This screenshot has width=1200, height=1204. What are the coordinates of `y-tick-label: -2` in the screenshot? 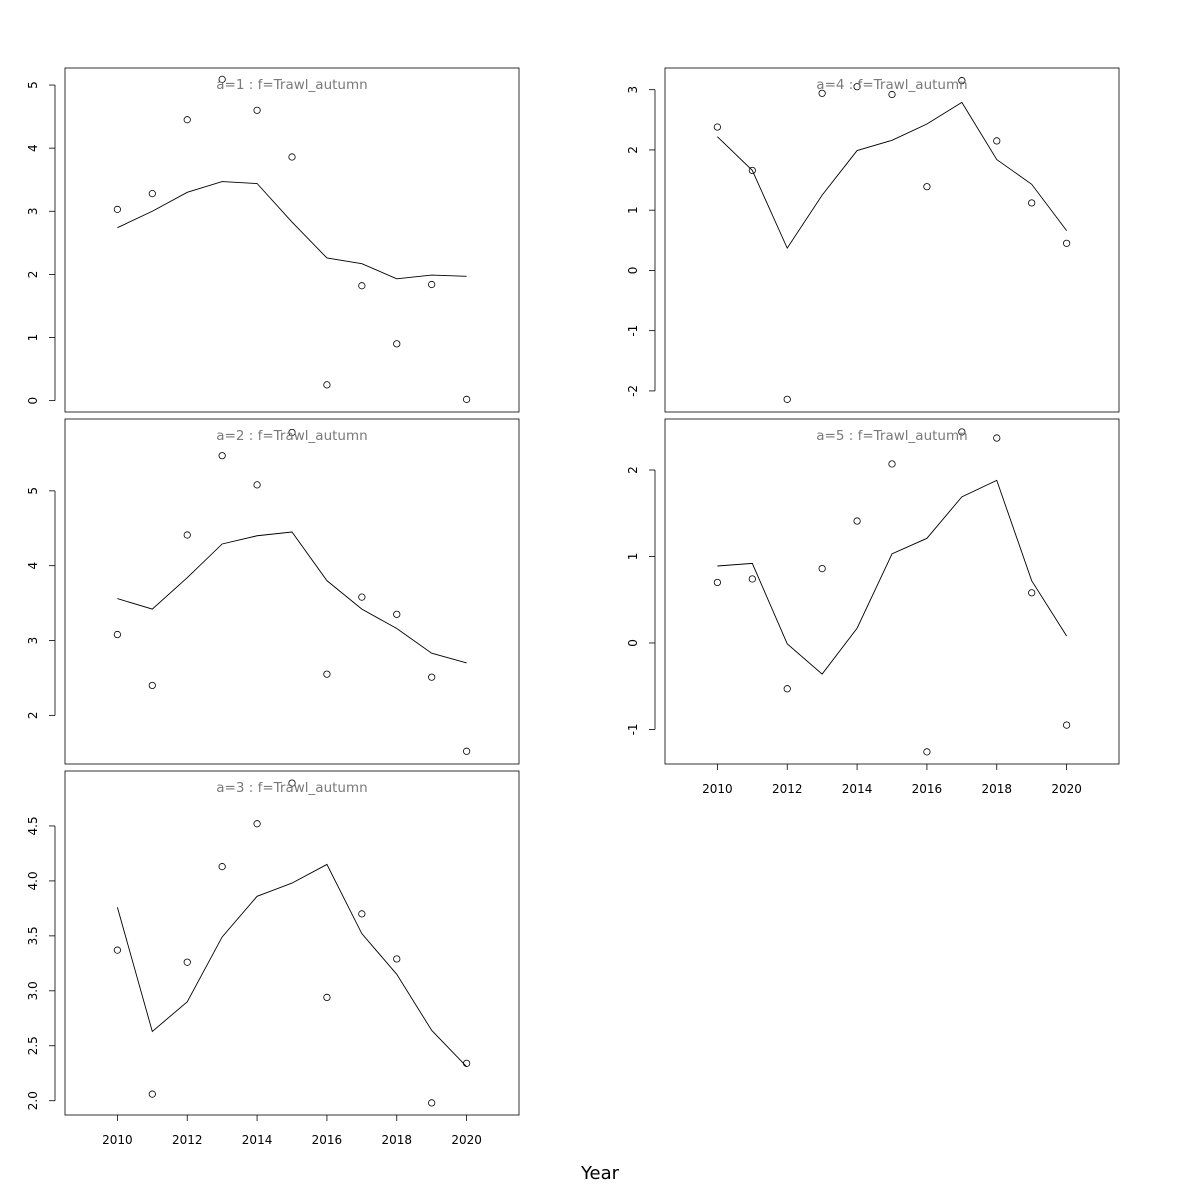 It's located at (633, 391).